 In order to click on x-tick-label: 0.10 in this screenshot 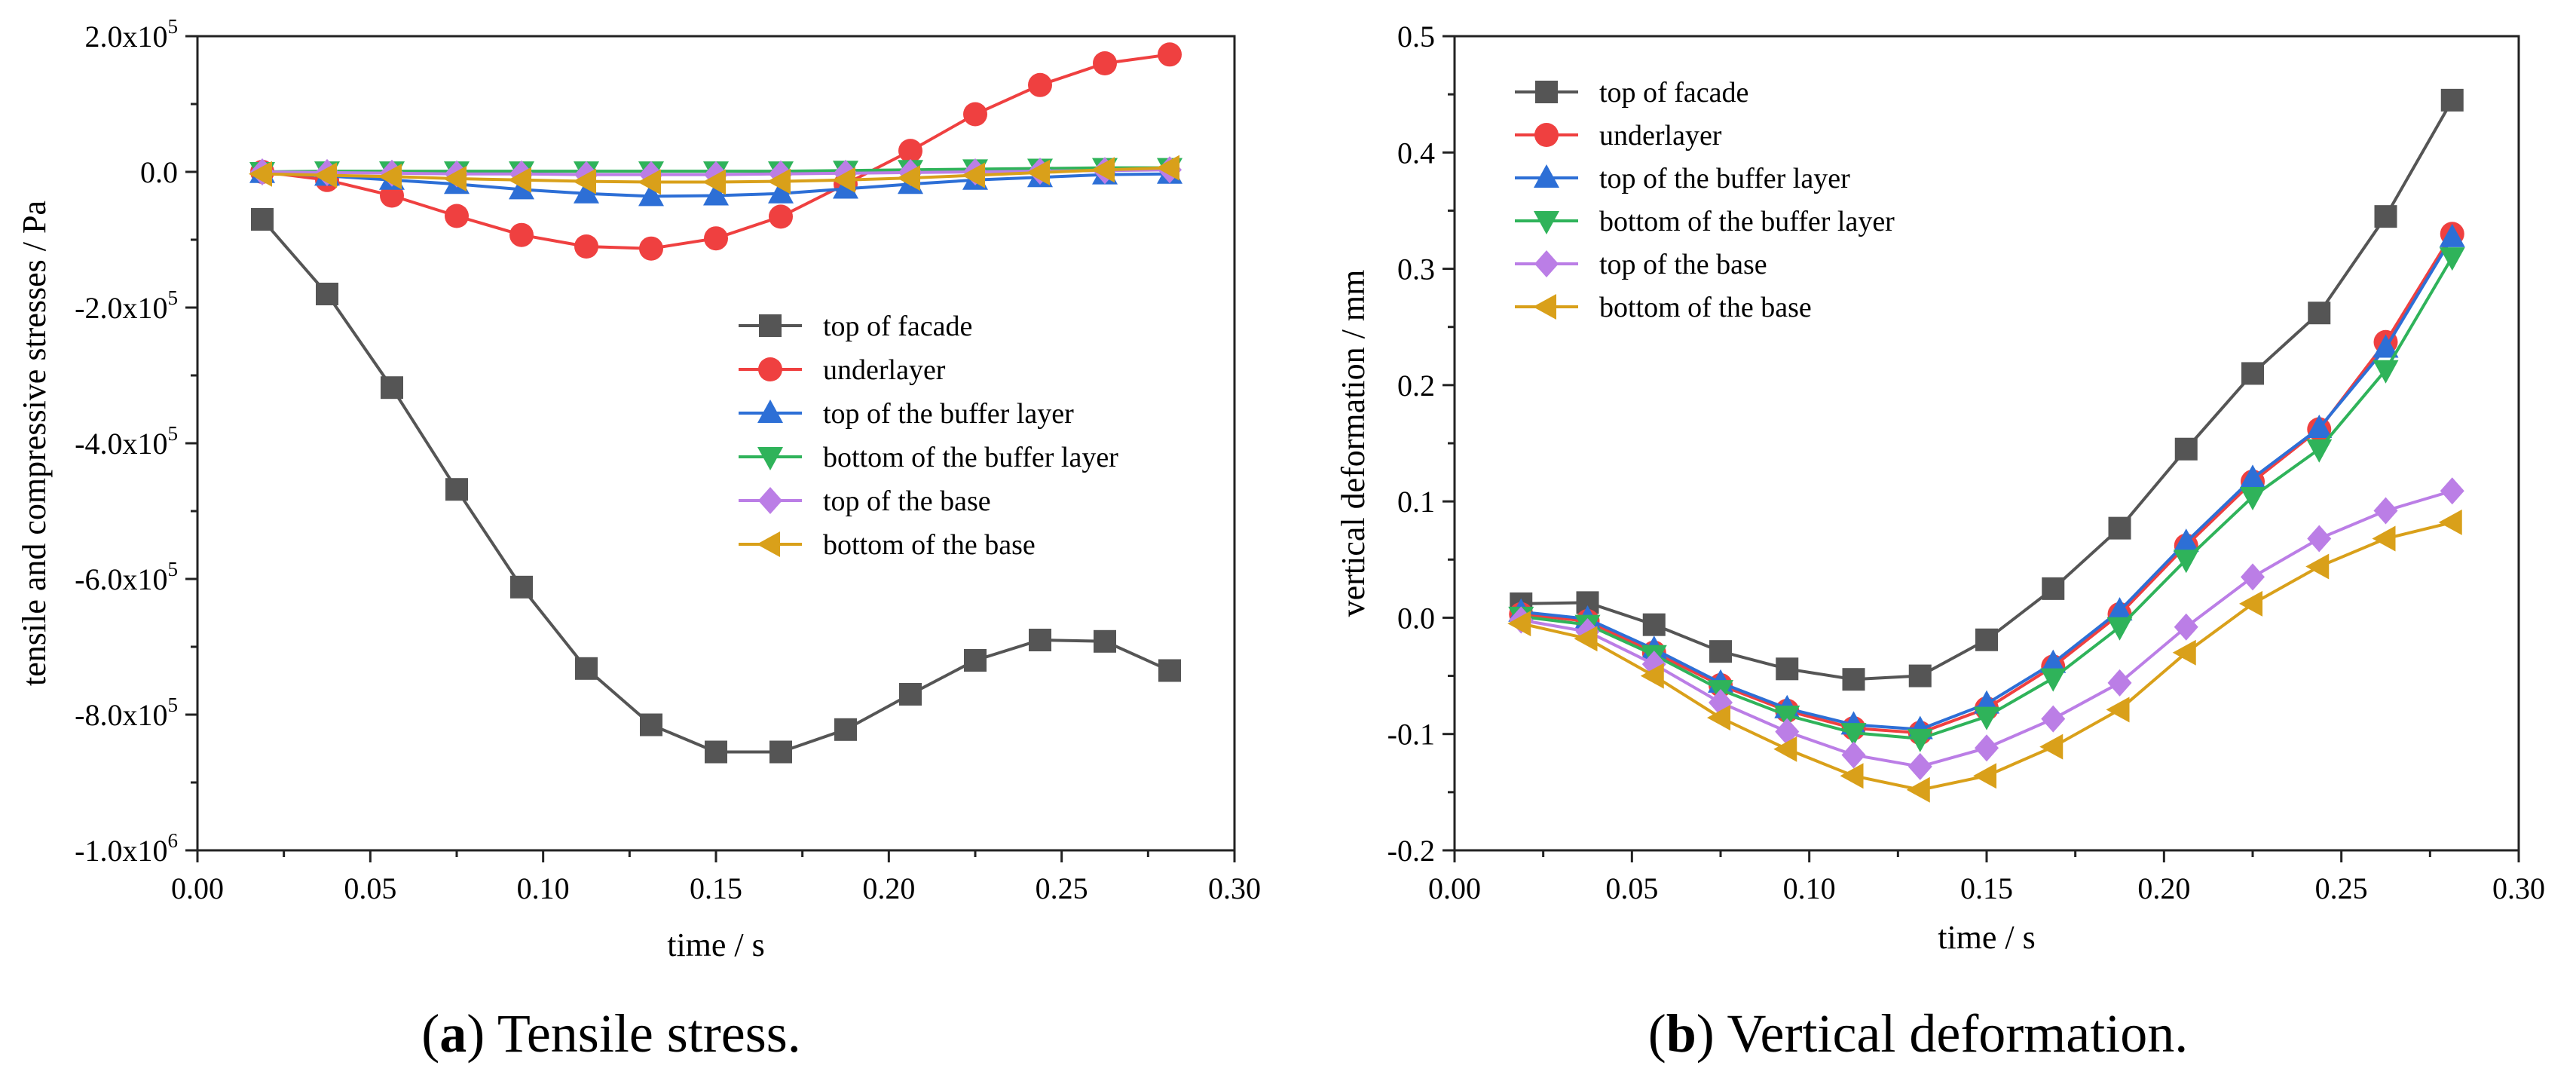, I will do `click(543, 888)`.